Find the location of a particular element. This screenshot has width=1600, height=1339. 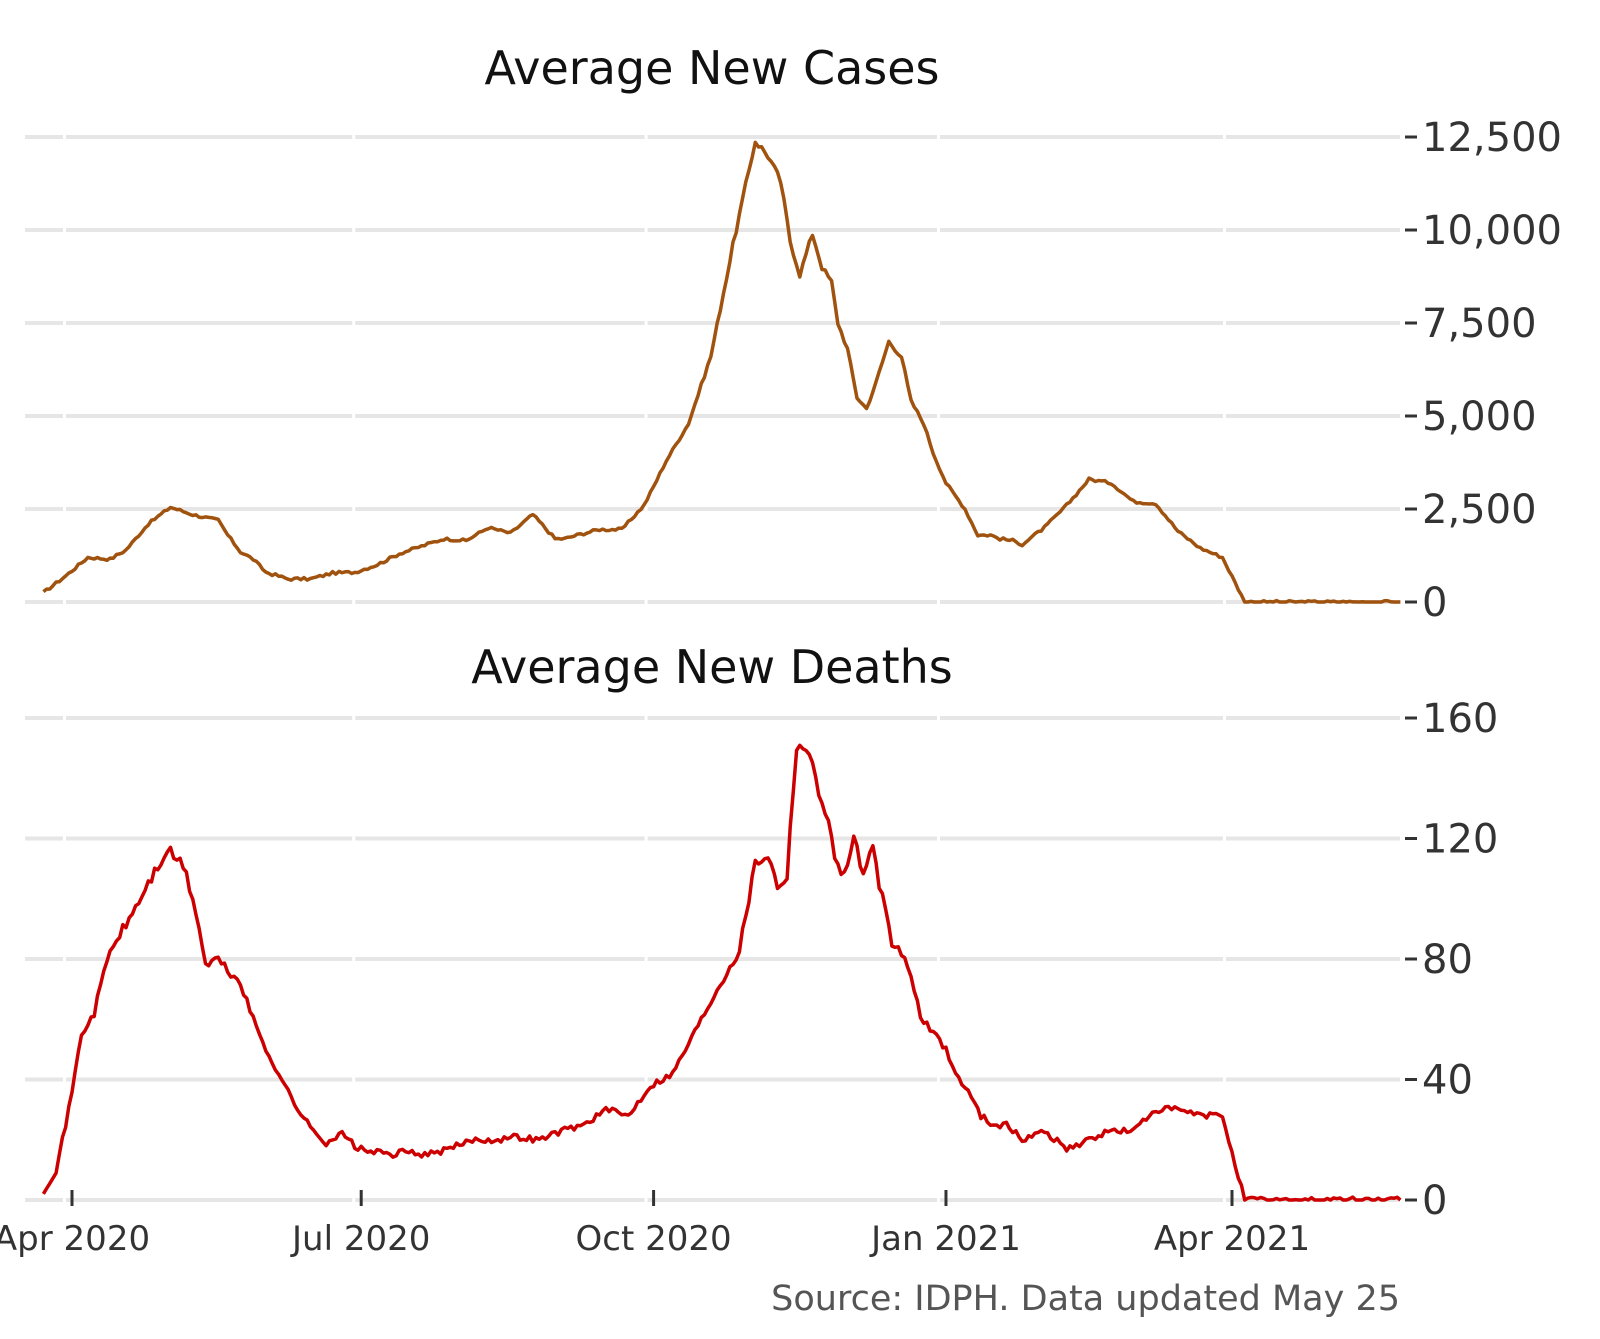

x-tick-label: Oct 2020 is located at coordinates (654, 1239).